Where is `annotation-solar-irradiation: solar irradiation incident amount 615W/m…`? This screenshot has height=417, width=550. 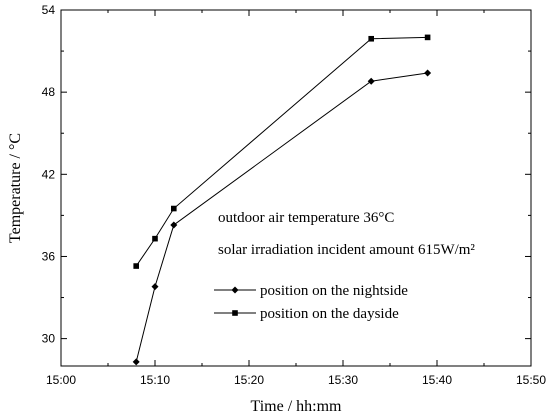
annotation-solar-irradiation: solar irradiation incident amount 615W/m… is located at coordinates (346, 250).